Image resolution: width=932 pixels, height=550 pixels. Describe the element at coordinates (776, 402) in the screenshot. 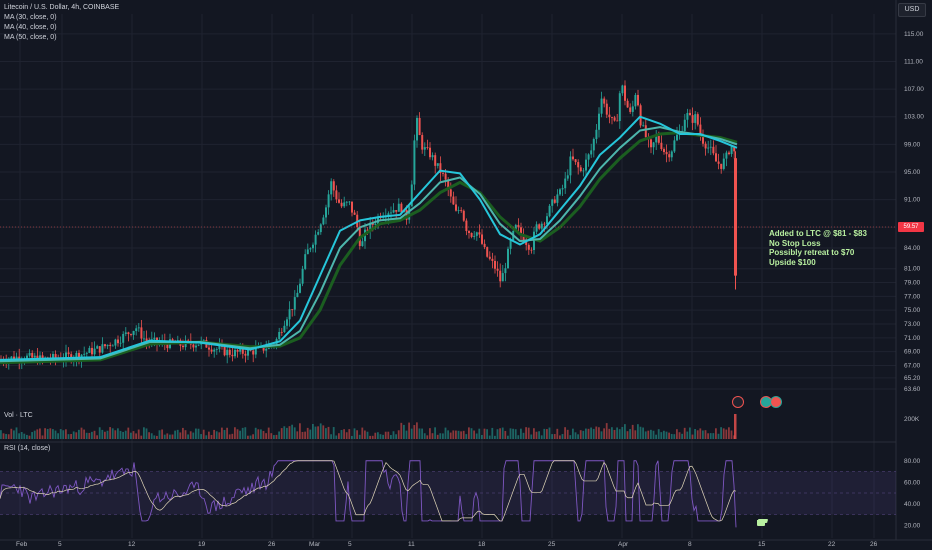

I see `event-badge-icon` at that location.